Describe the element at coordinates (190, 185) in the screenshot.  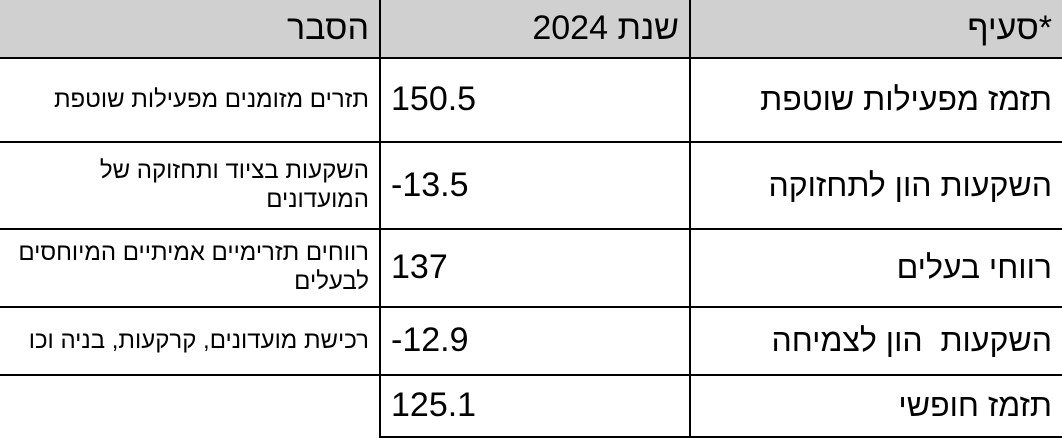
I see `row-explanation: השקעות בציוד ותחזוקה של המועדונים` at that location.